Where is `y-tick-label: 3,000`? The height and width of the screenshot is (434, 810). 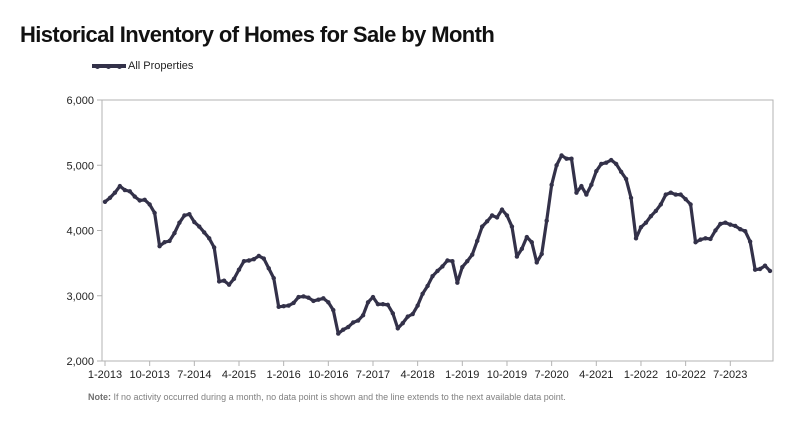 y-tick-label: 3,000 is located at coordinates (80, 297).